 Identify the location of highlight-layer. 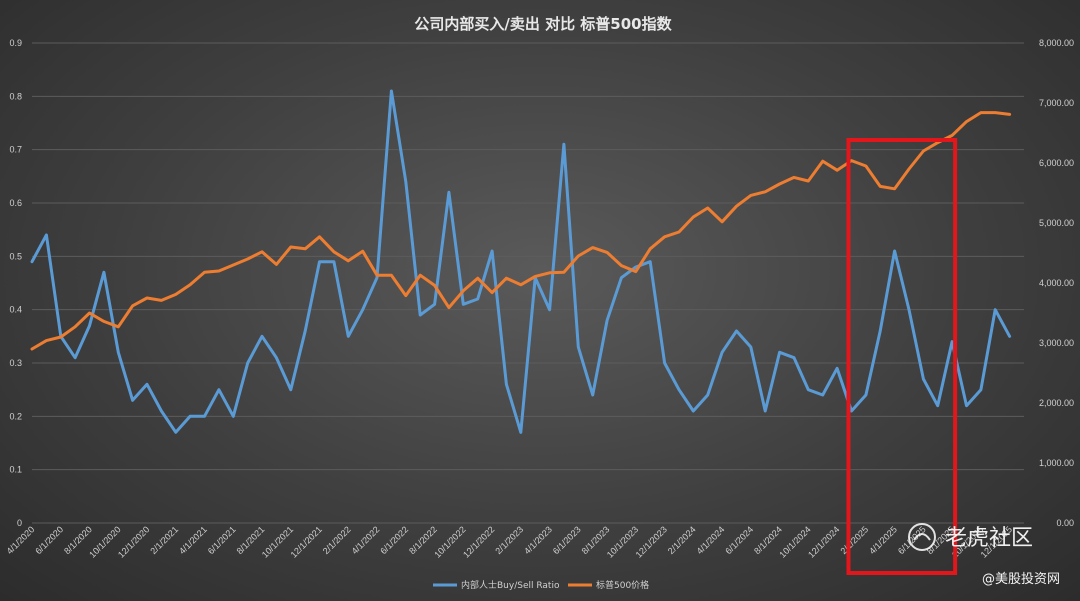
(902, 356).